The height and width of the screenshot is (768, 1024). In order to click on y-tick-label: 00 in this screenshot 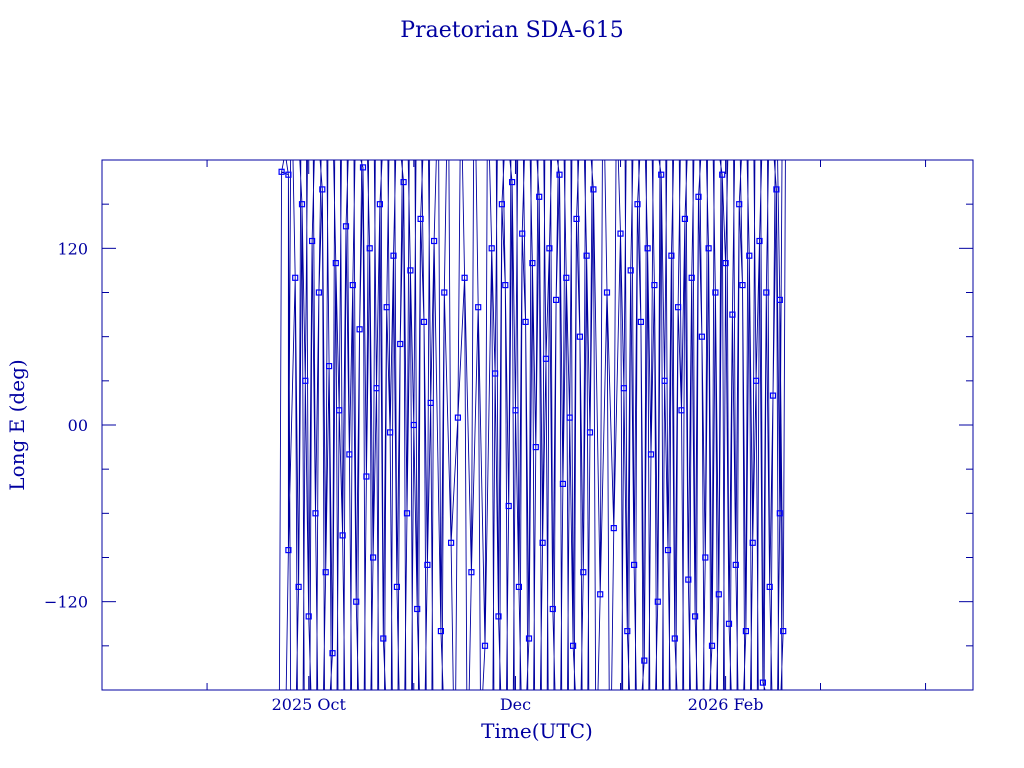, I will do `click(78, 425)`.